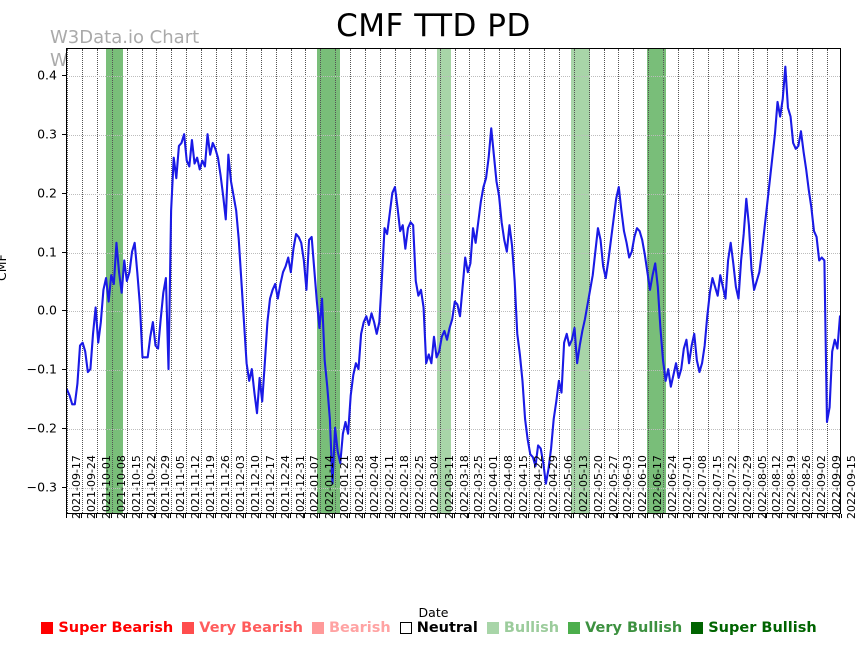 This screenshot has height=646, width=867. I want to click on legend-item: Very Bullish, so click(625, 628).